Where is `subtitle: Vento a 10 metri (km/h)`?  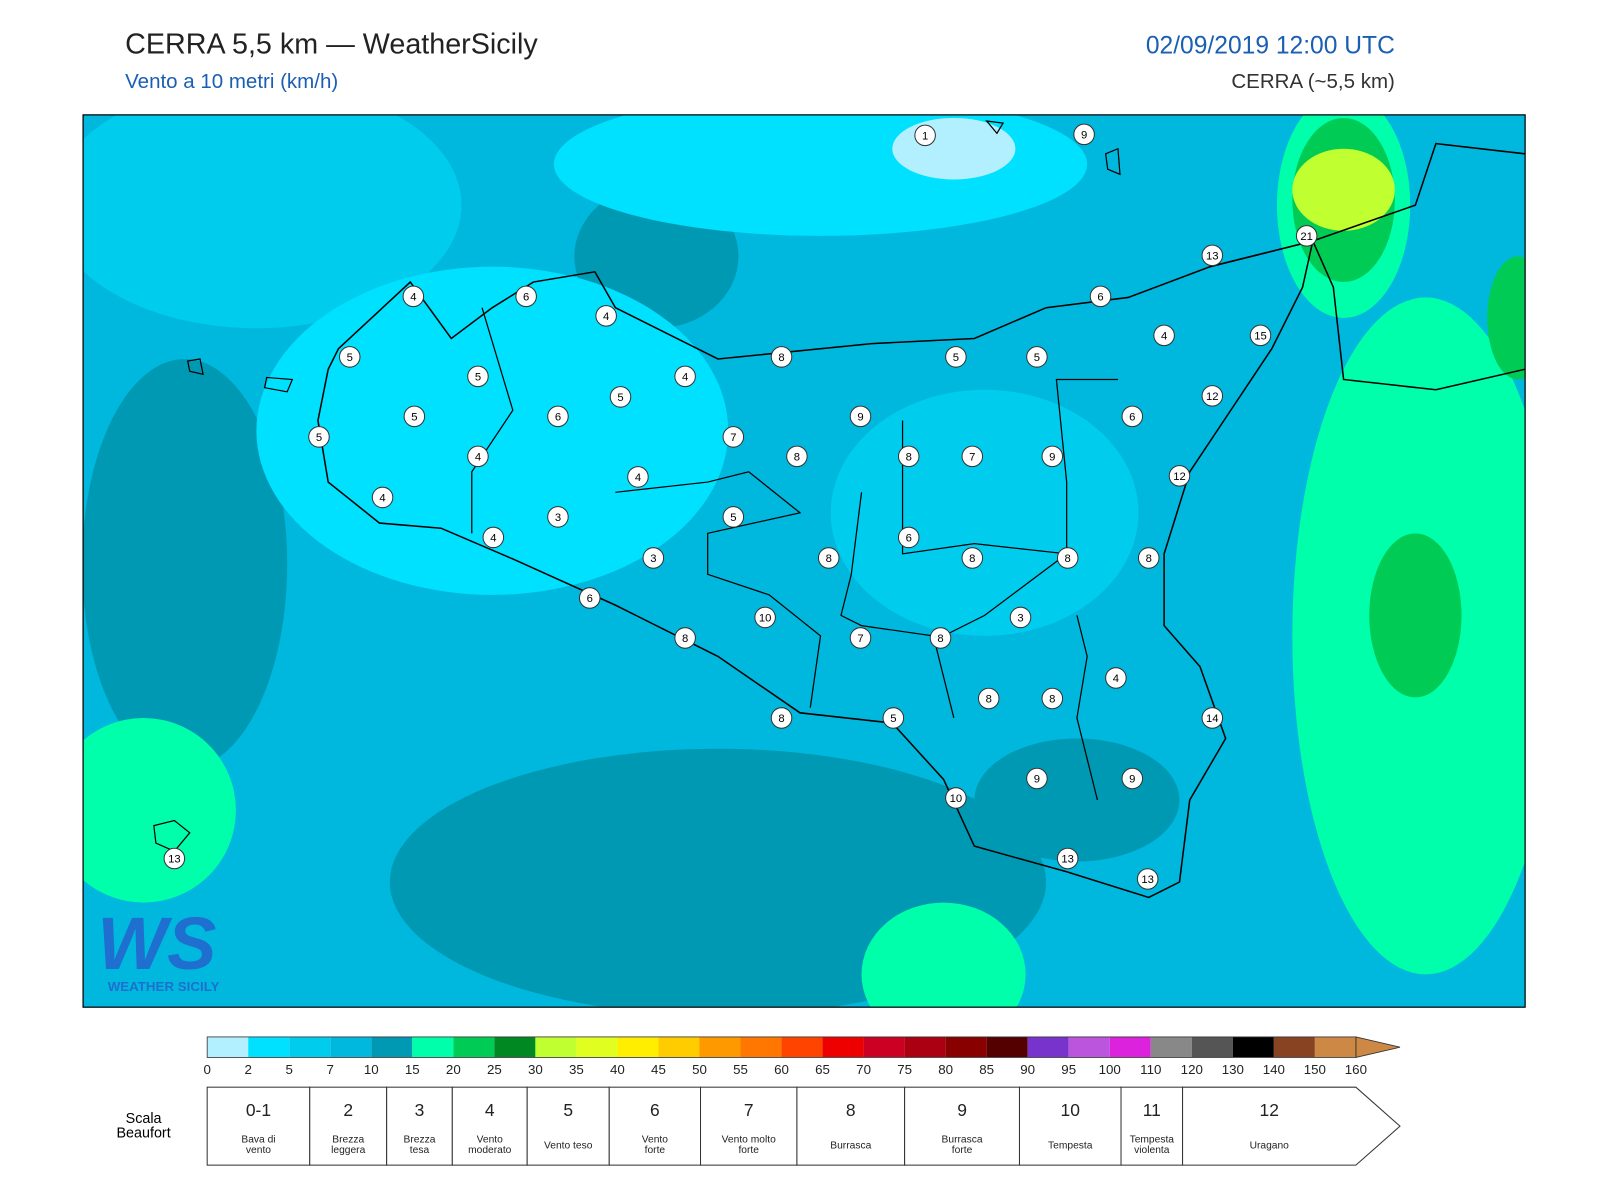 subtitle: Vento a 10 metri (km/h) is located at coordinates (231, 81).